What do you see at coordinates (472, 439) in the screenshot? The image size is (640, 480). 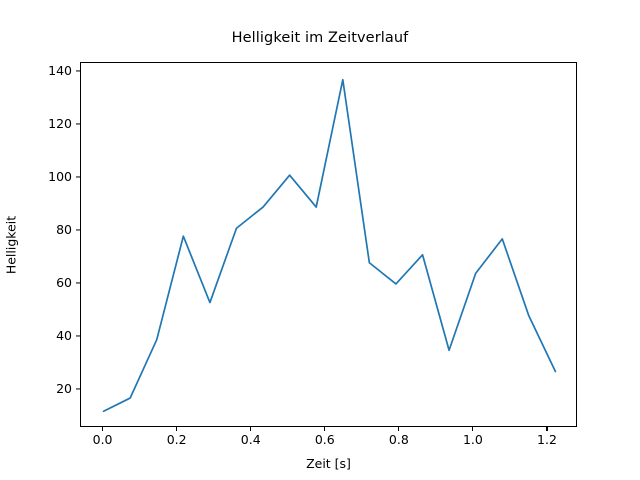 I see `x-tick-label: 1.0` at bounding box center [472, 439].